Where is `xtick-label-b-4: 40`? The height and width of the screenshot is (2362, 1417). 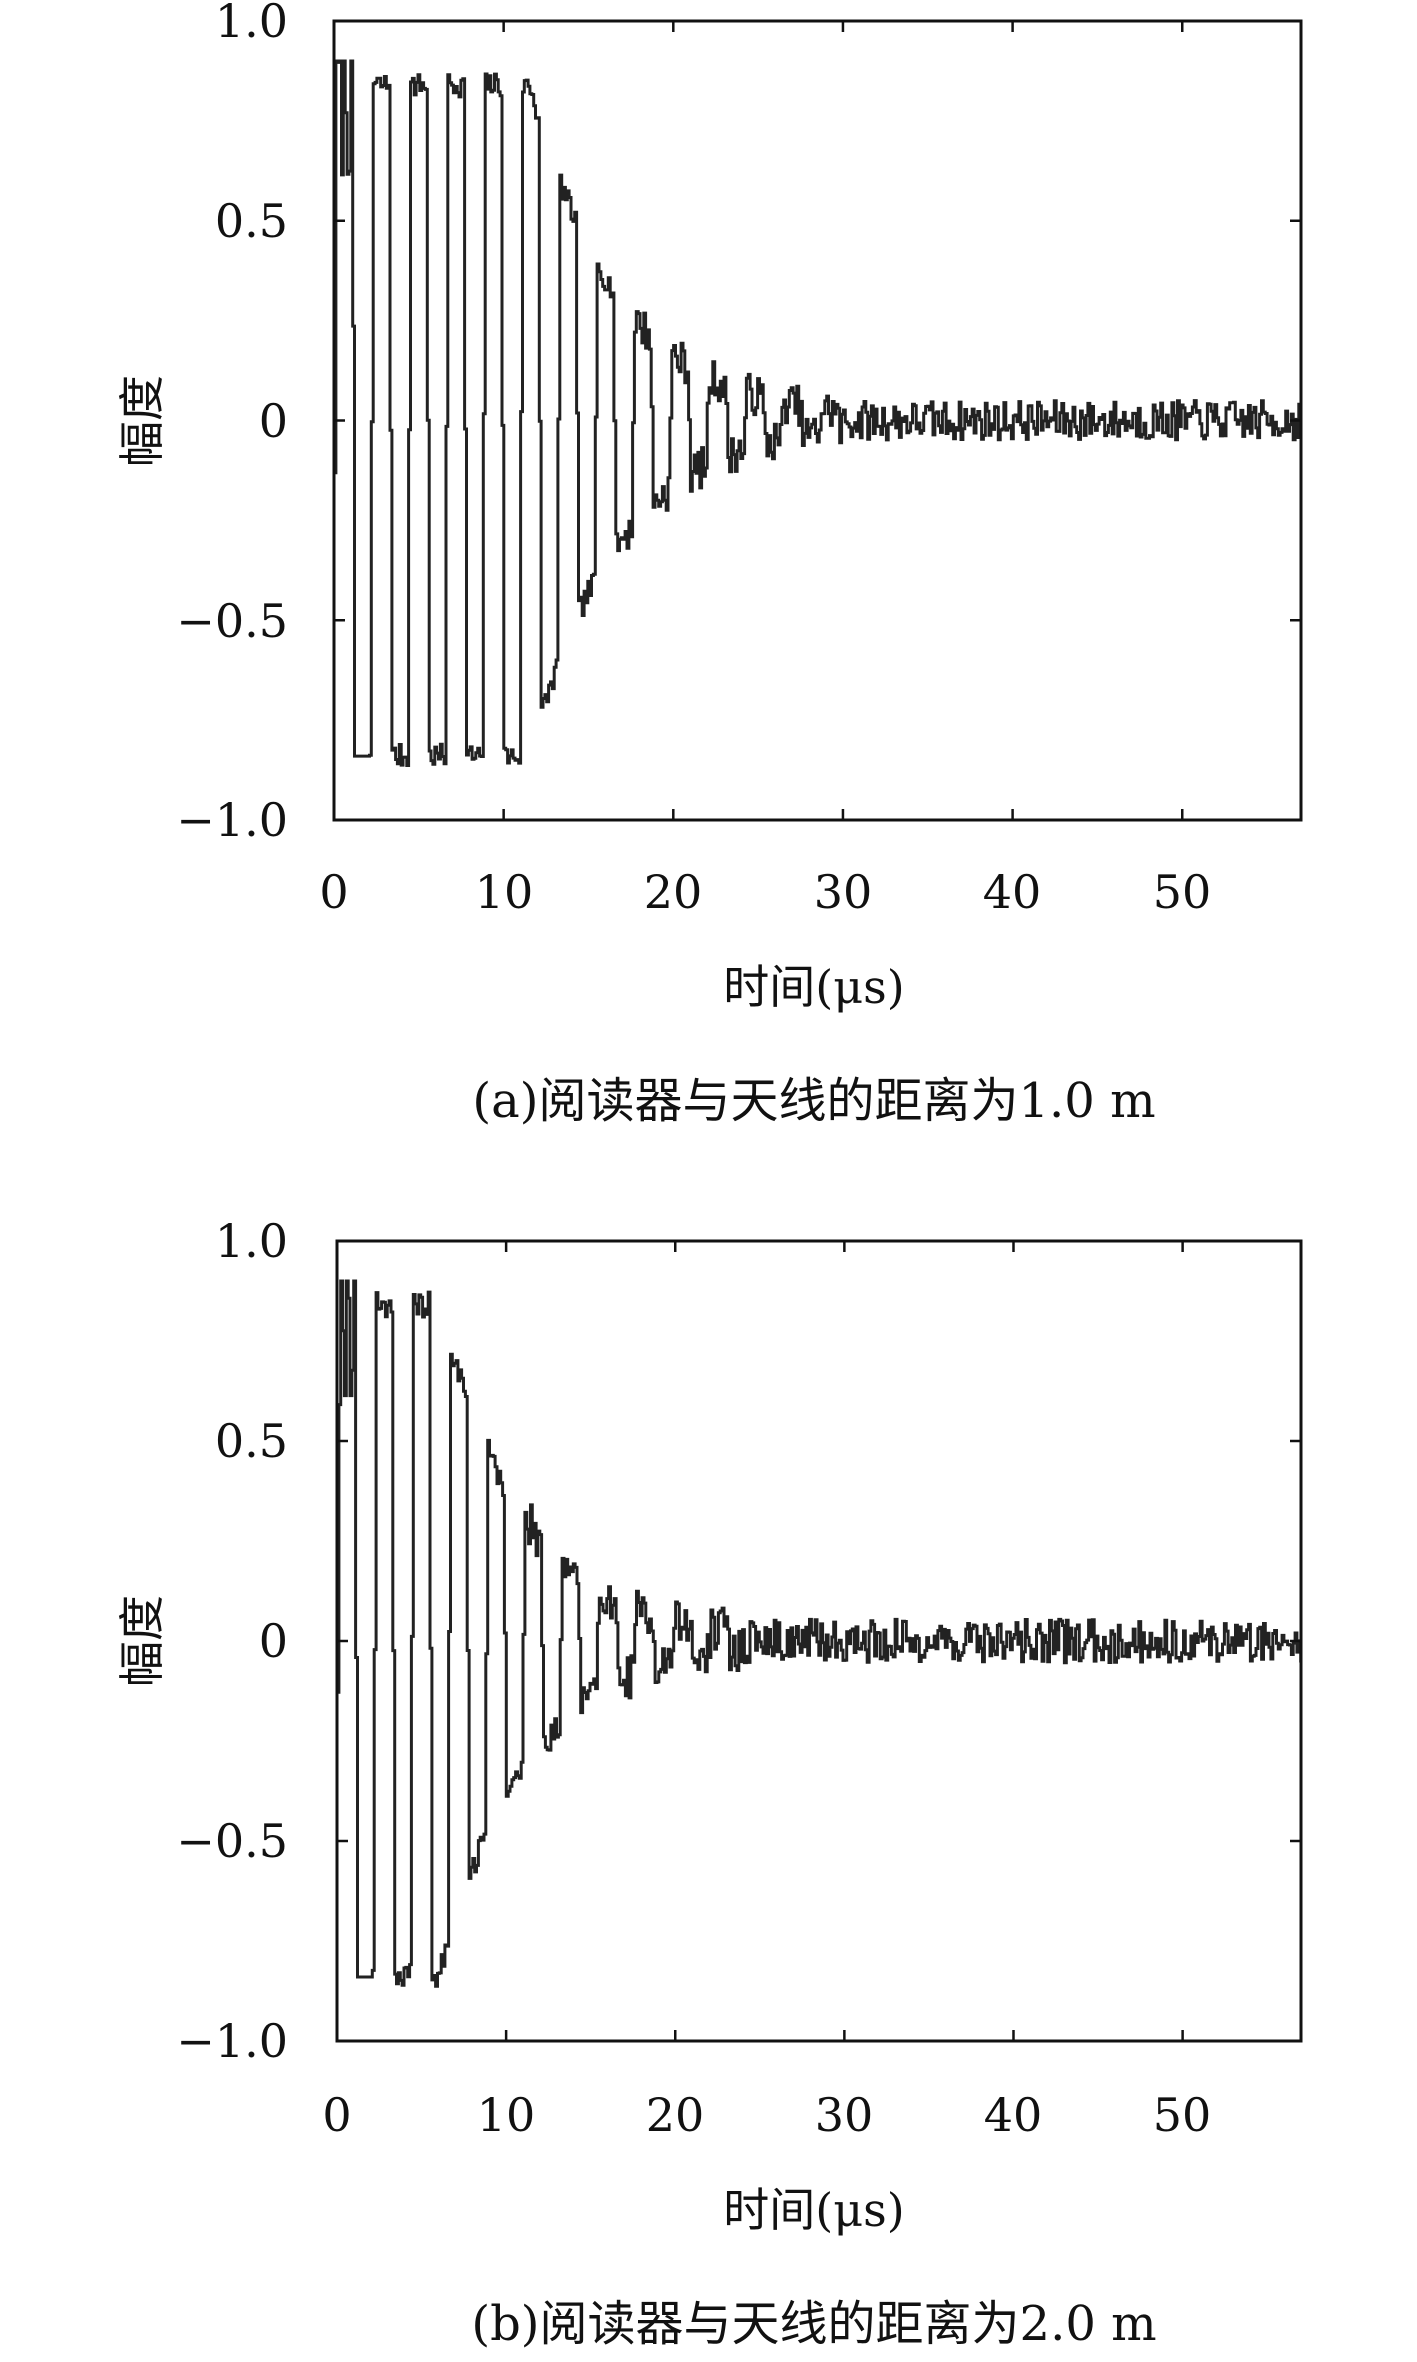 xtick-label-b-4: 40 is located at coordinates (1013, 2115).